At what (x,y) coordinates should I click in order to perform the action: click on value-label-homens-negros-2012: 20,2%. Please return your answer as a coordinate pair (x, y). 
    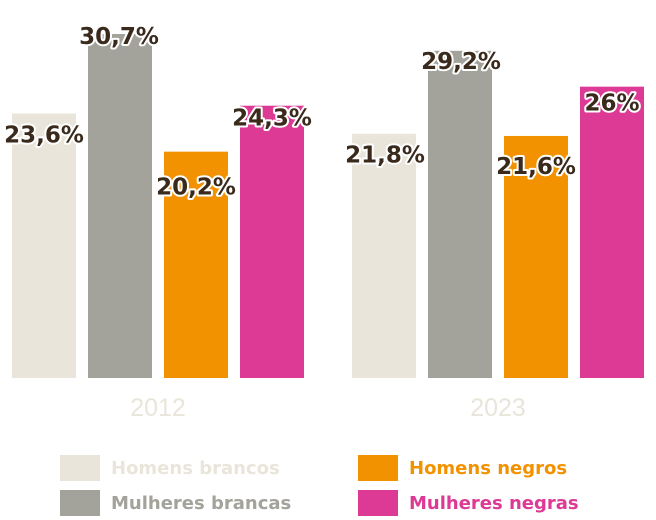
    Looking at the image, I should click on (196, 188).